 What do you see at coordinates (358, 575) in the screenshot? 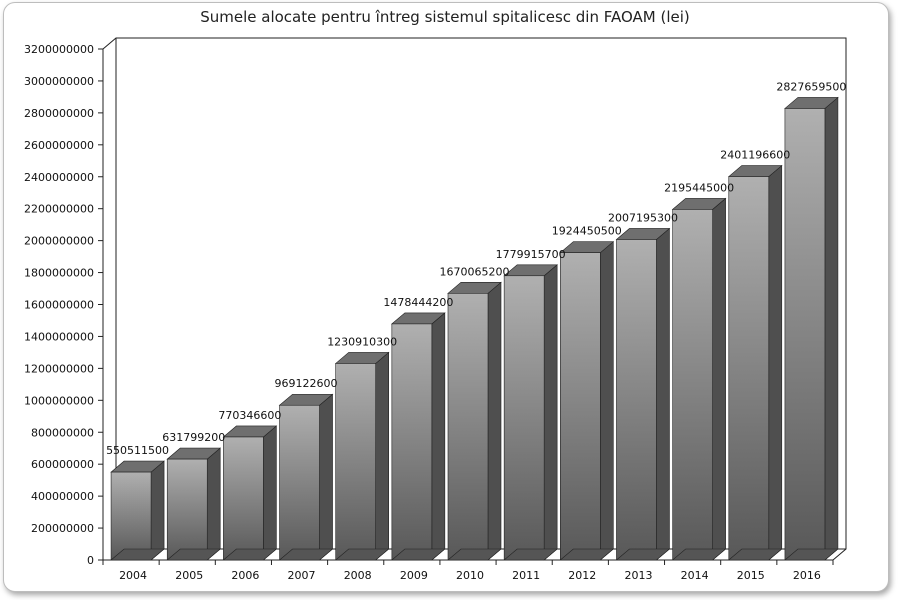
I see `x-tick-label: 2008` at bounding box center [358, 575].